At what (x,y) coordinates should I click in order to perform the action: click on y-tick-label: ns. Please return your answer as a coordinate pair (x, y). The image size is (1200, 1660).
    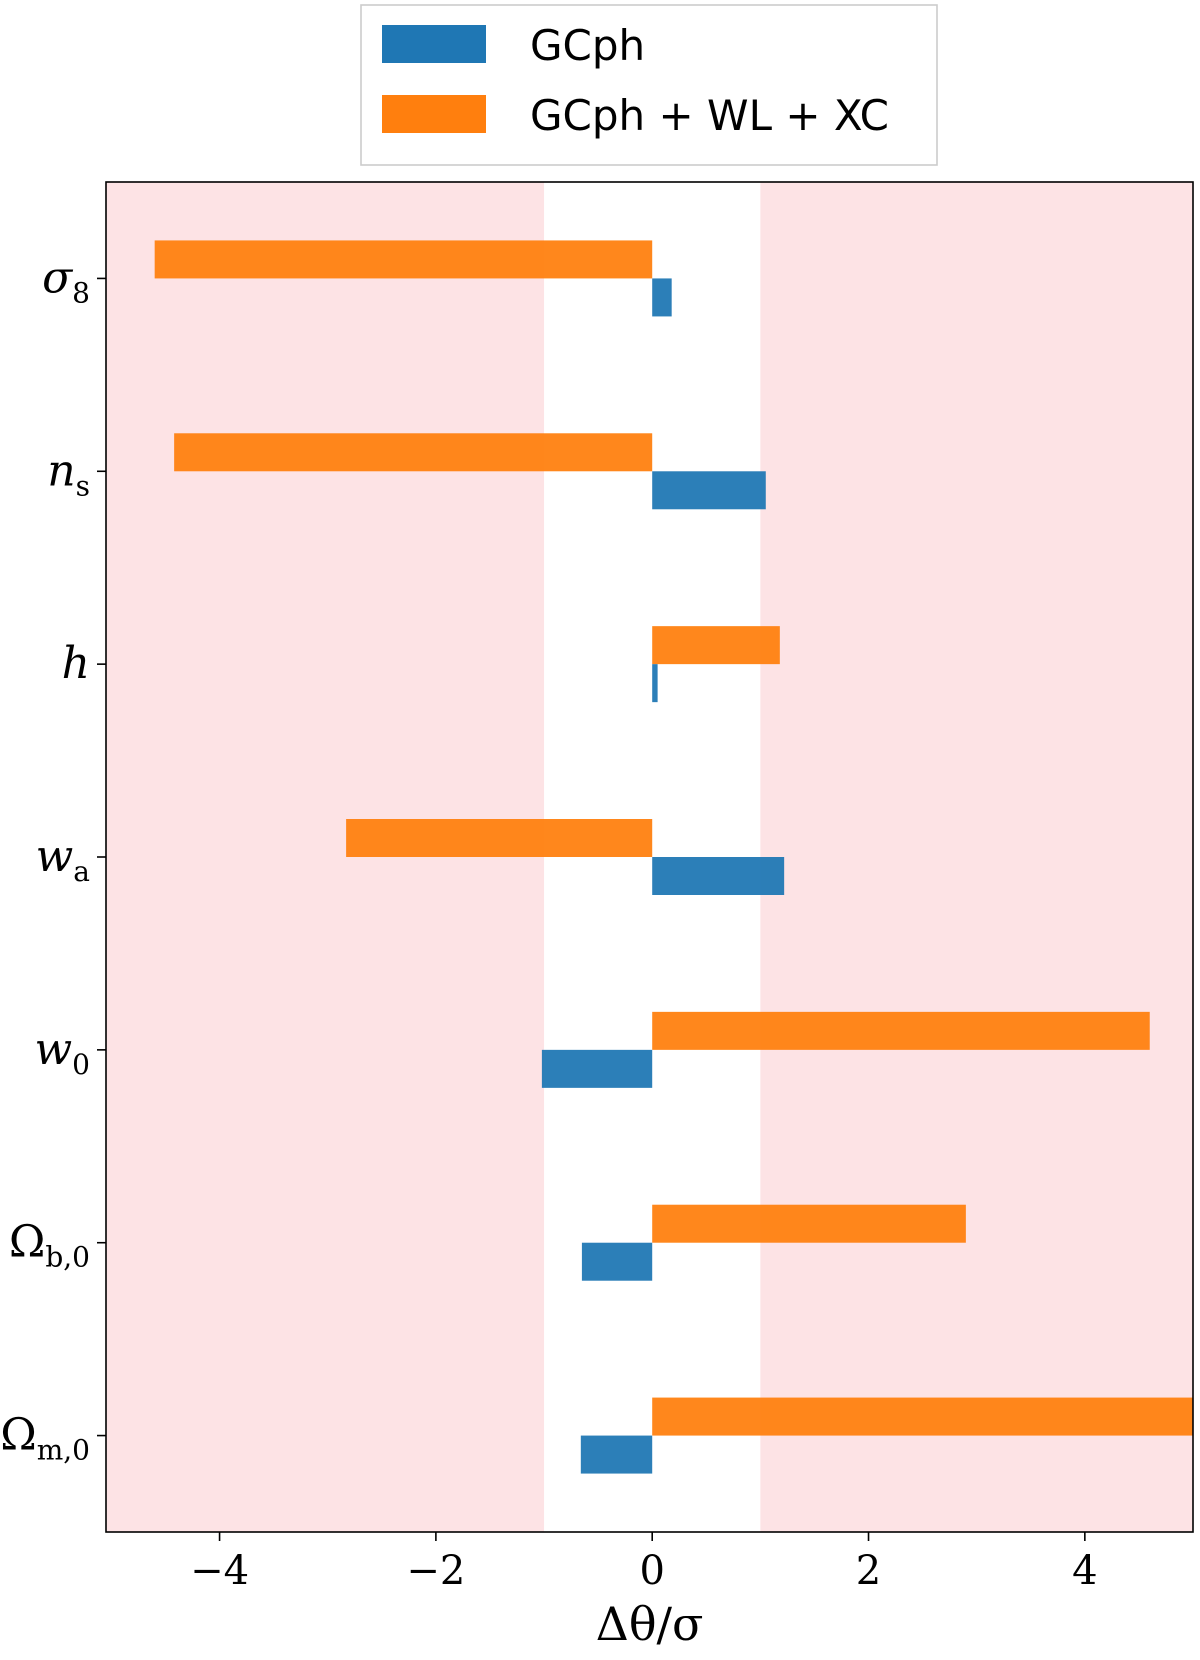
    Looking at the image, I should click on (68, 473).